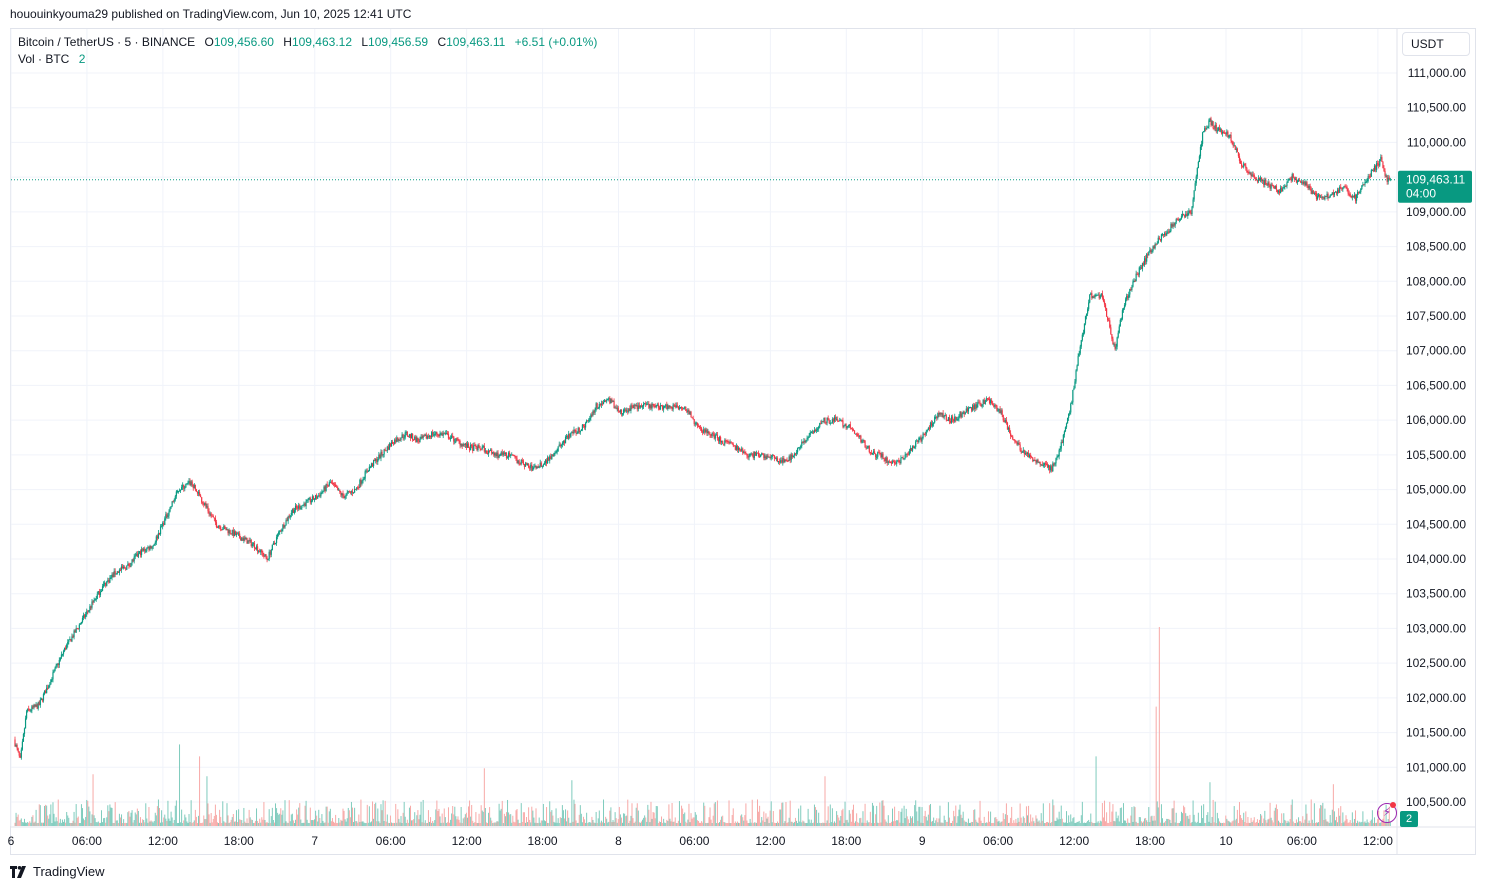 Image resolution: width=1486 pixels, height=890 pixels. What do you see at coordinates (107, 42) in the screenshot?
I see `symbol-title: Bitcoin / TetherUS · 5 · BINANCE` at bounding box center [107, 42].